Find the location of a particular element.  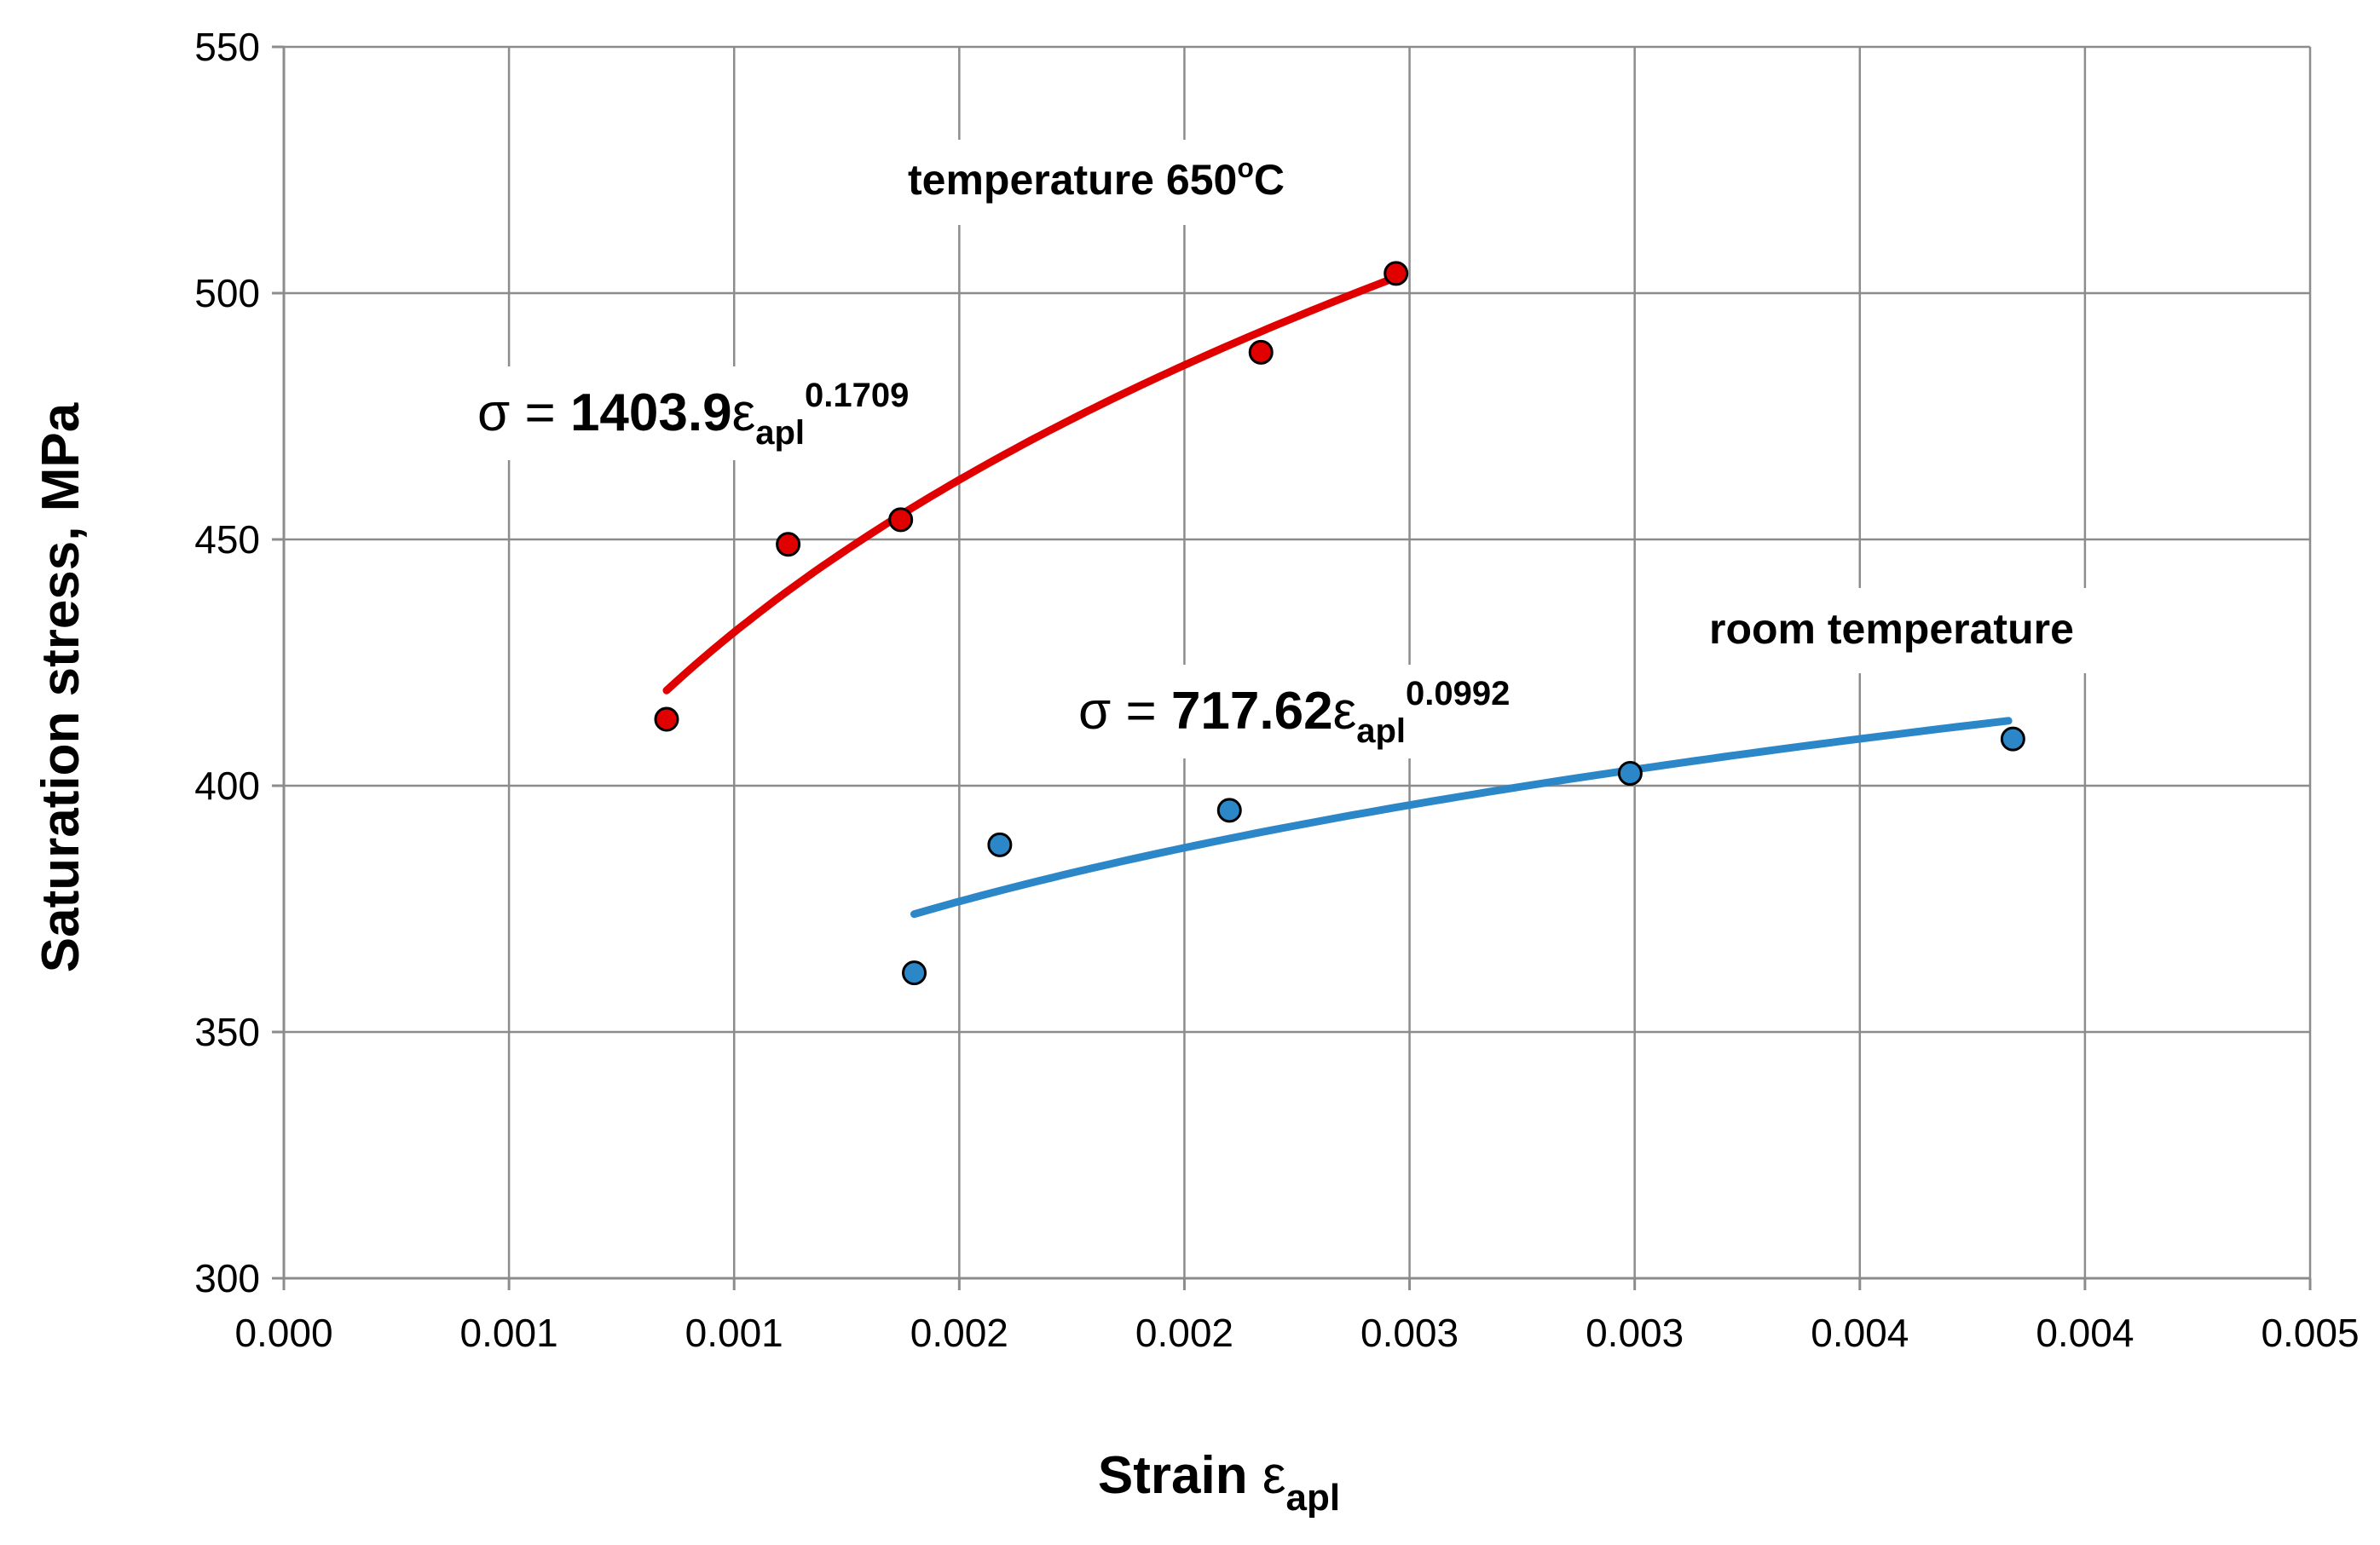

equation-room-coef: 717.62 is located at coordinates (1252, 711).